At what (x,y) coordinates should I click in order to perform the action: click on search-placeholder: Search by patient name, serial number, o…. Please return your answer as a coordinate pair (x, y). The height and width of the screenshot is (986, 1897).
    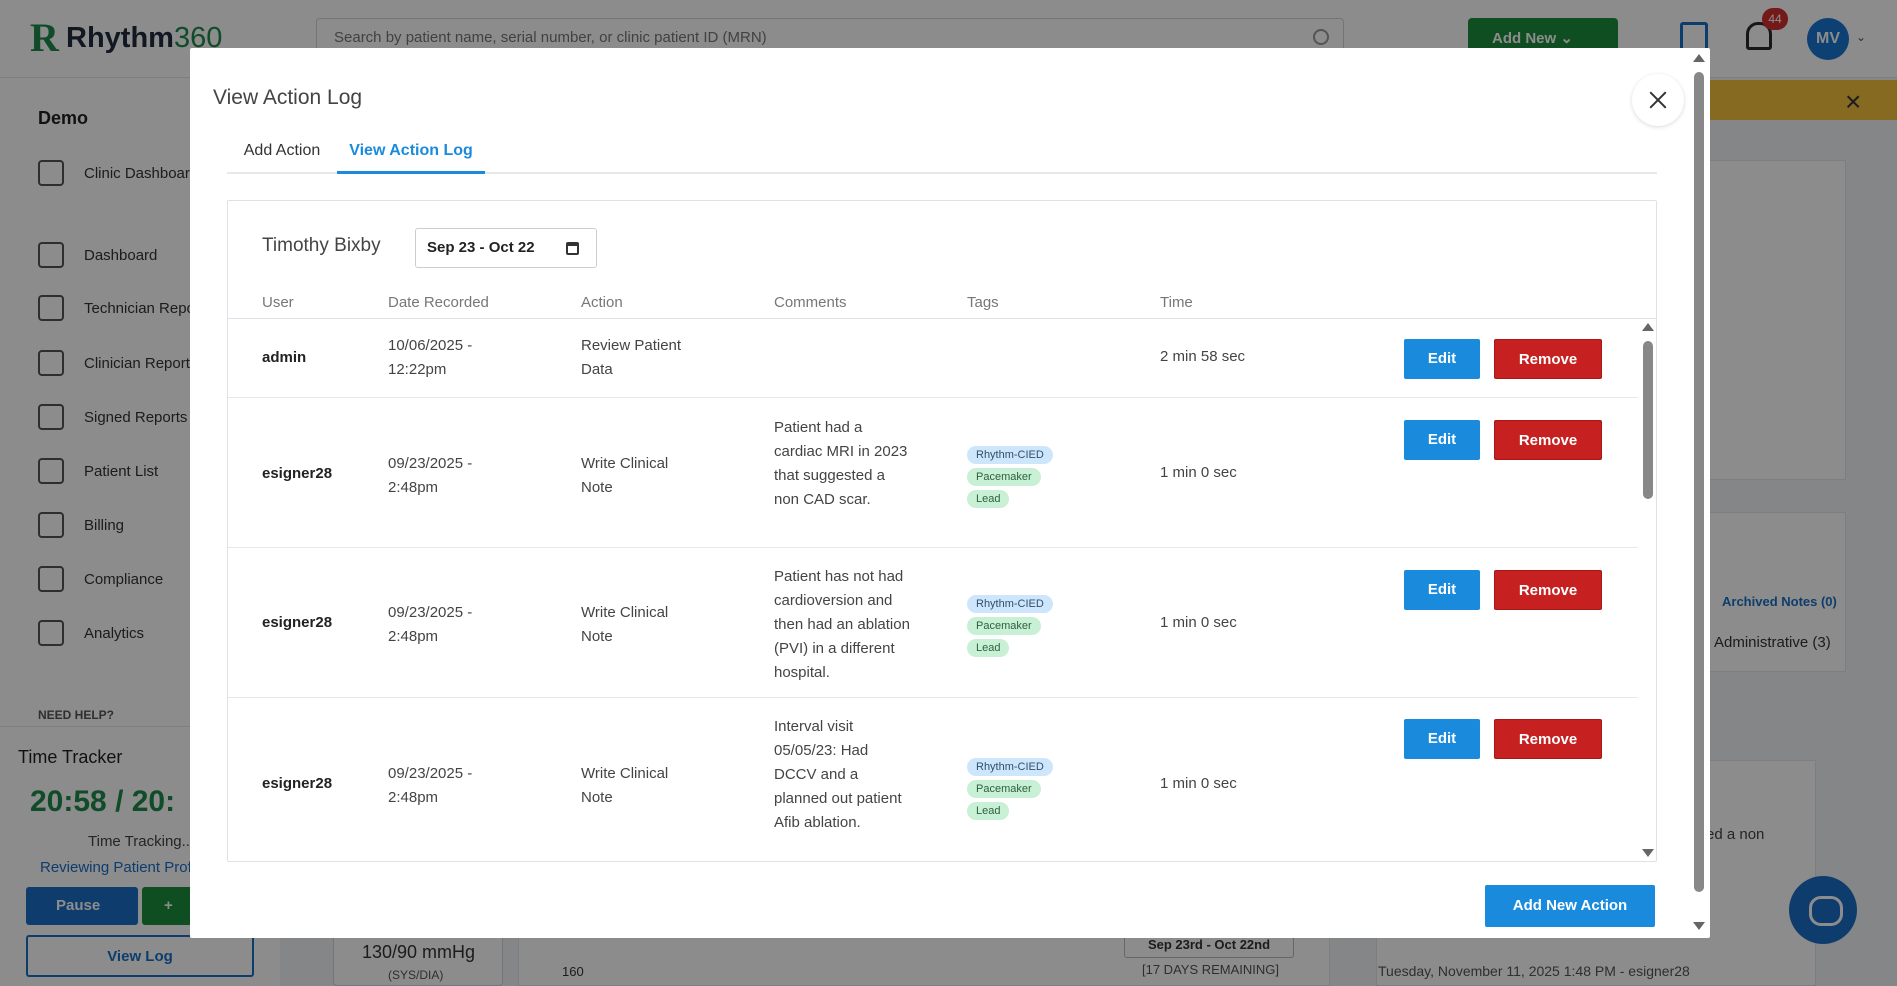
    Looking at the image, I should click on (550, 37).